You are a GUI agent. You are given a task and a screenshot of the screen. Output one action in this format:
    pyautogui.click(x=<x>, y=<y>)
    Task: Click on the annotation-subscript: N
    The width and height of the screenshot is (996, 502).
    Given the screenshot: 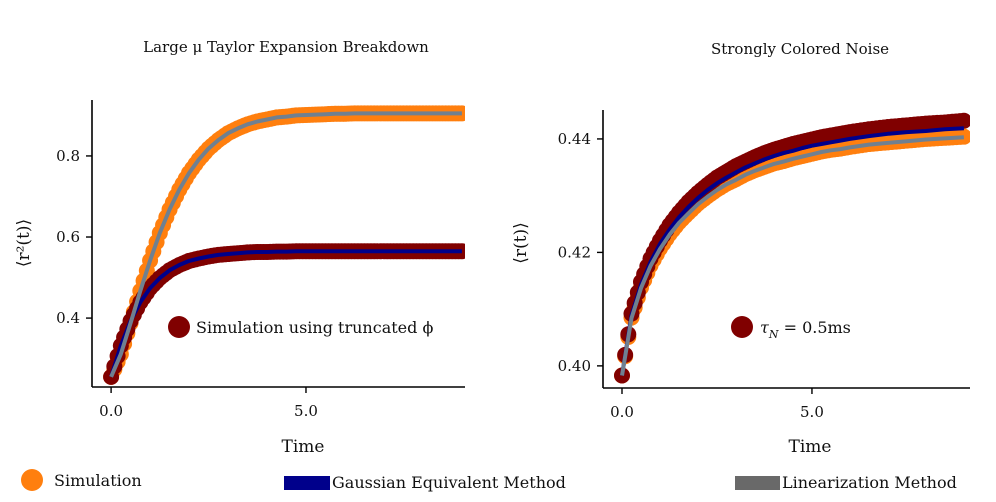 What is the action you would take?
    pyautogui.click(x=773, y=334)
    